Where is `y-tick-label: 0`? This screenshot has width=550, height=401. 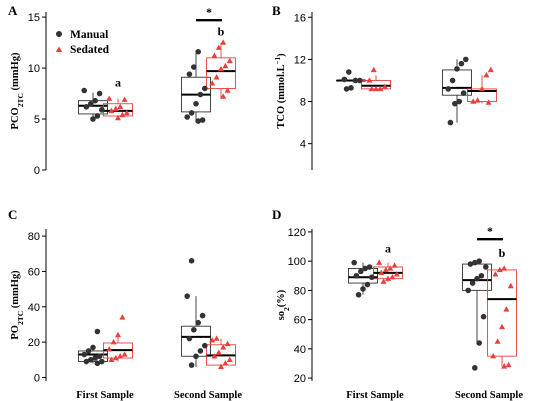
y-tick-label: 0 is located at coordinates (37, 378).